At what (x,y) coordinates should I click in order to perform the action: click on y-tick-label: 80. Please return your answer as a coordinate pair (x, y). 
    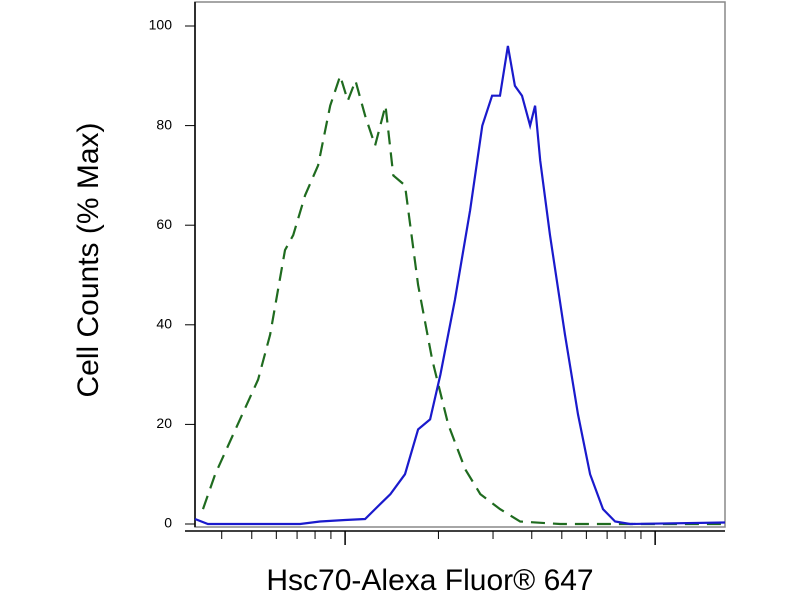
    Looking at the image, I should click on (164, 124).